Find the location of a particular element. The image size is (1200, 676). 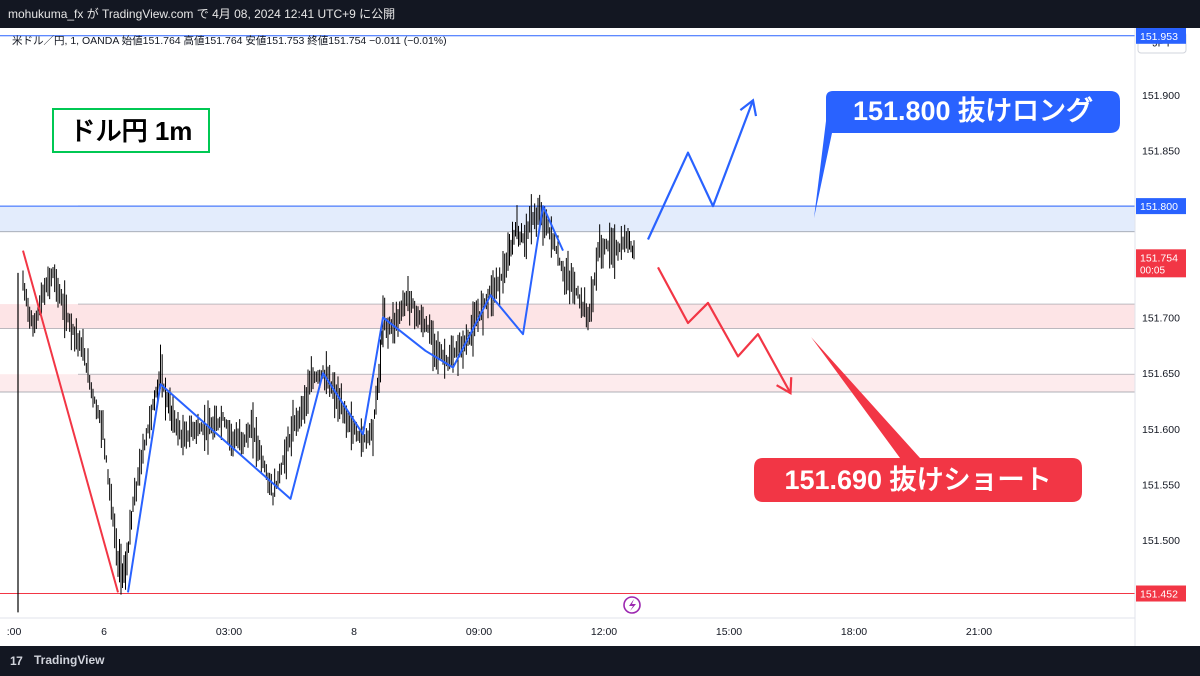

price-label-sub-2: 00:05 is located at coordinates (1152, 270).